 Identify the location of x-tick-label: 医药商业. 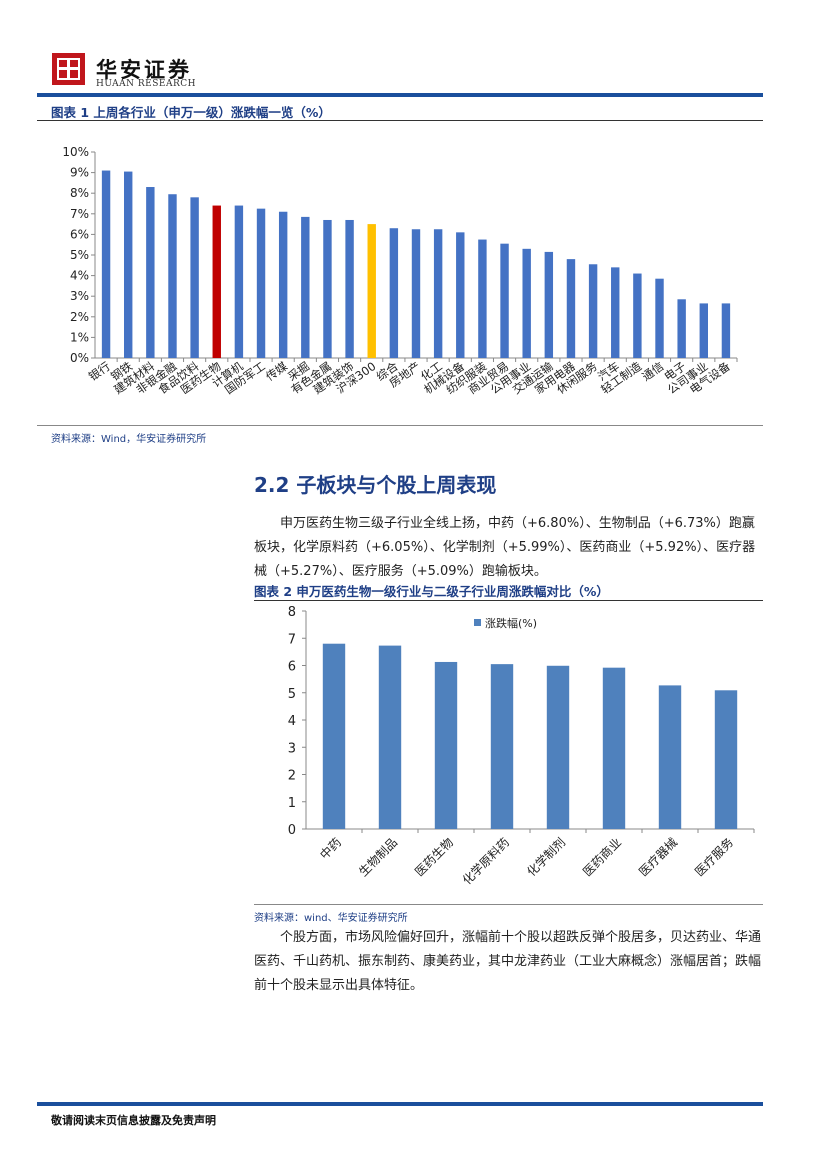
(602, 857).